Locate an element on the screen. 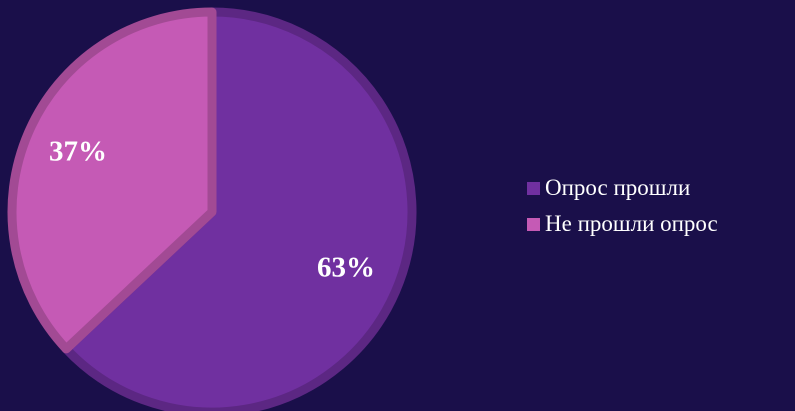  legend-label-not-passed: Не прошли опрос is located at coordinates (631, 223).